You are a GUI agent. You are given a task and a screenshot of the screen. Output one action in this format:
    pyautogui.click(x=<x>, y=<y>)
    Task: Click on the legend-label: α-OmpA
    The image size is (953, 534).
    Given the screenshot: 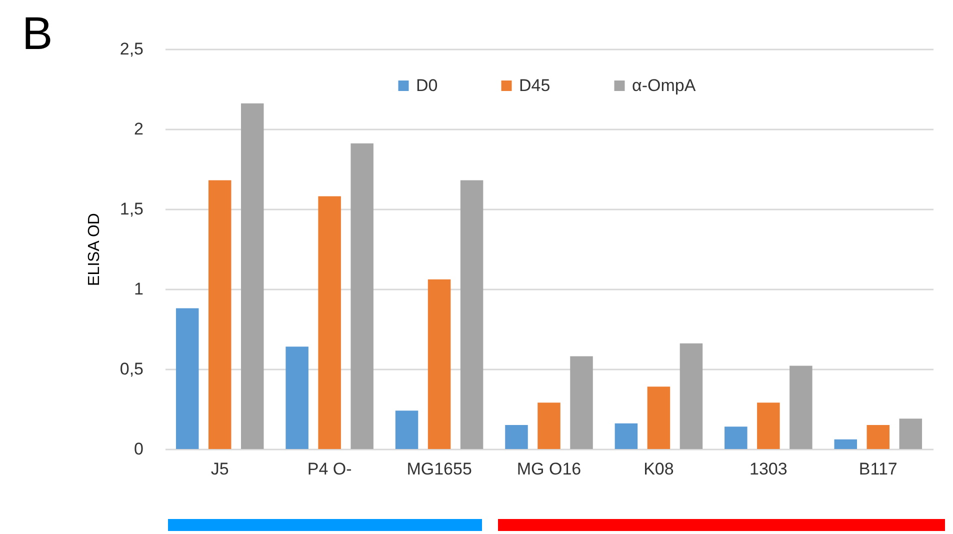 What is the action you would take?
    pyautogui.click(x=664, y=85)
    